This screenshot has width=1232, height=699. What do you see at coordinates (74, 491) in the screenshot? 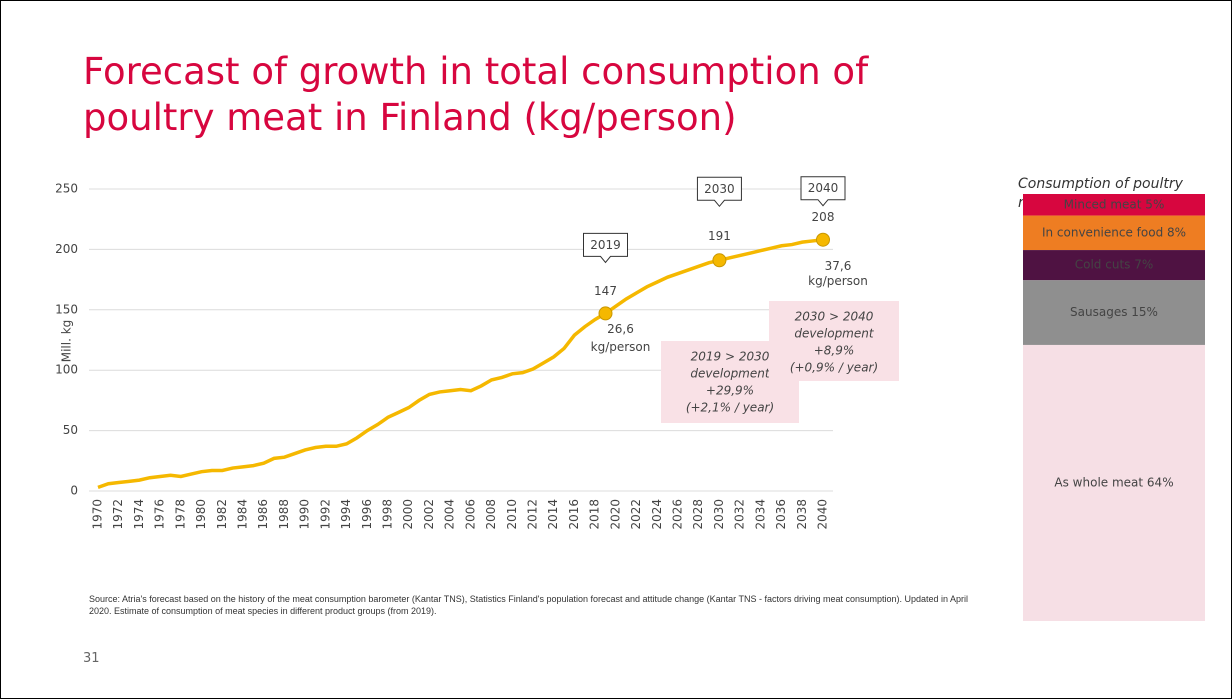
I see `y-tick-label: 0` at bounding box center [74, 491].